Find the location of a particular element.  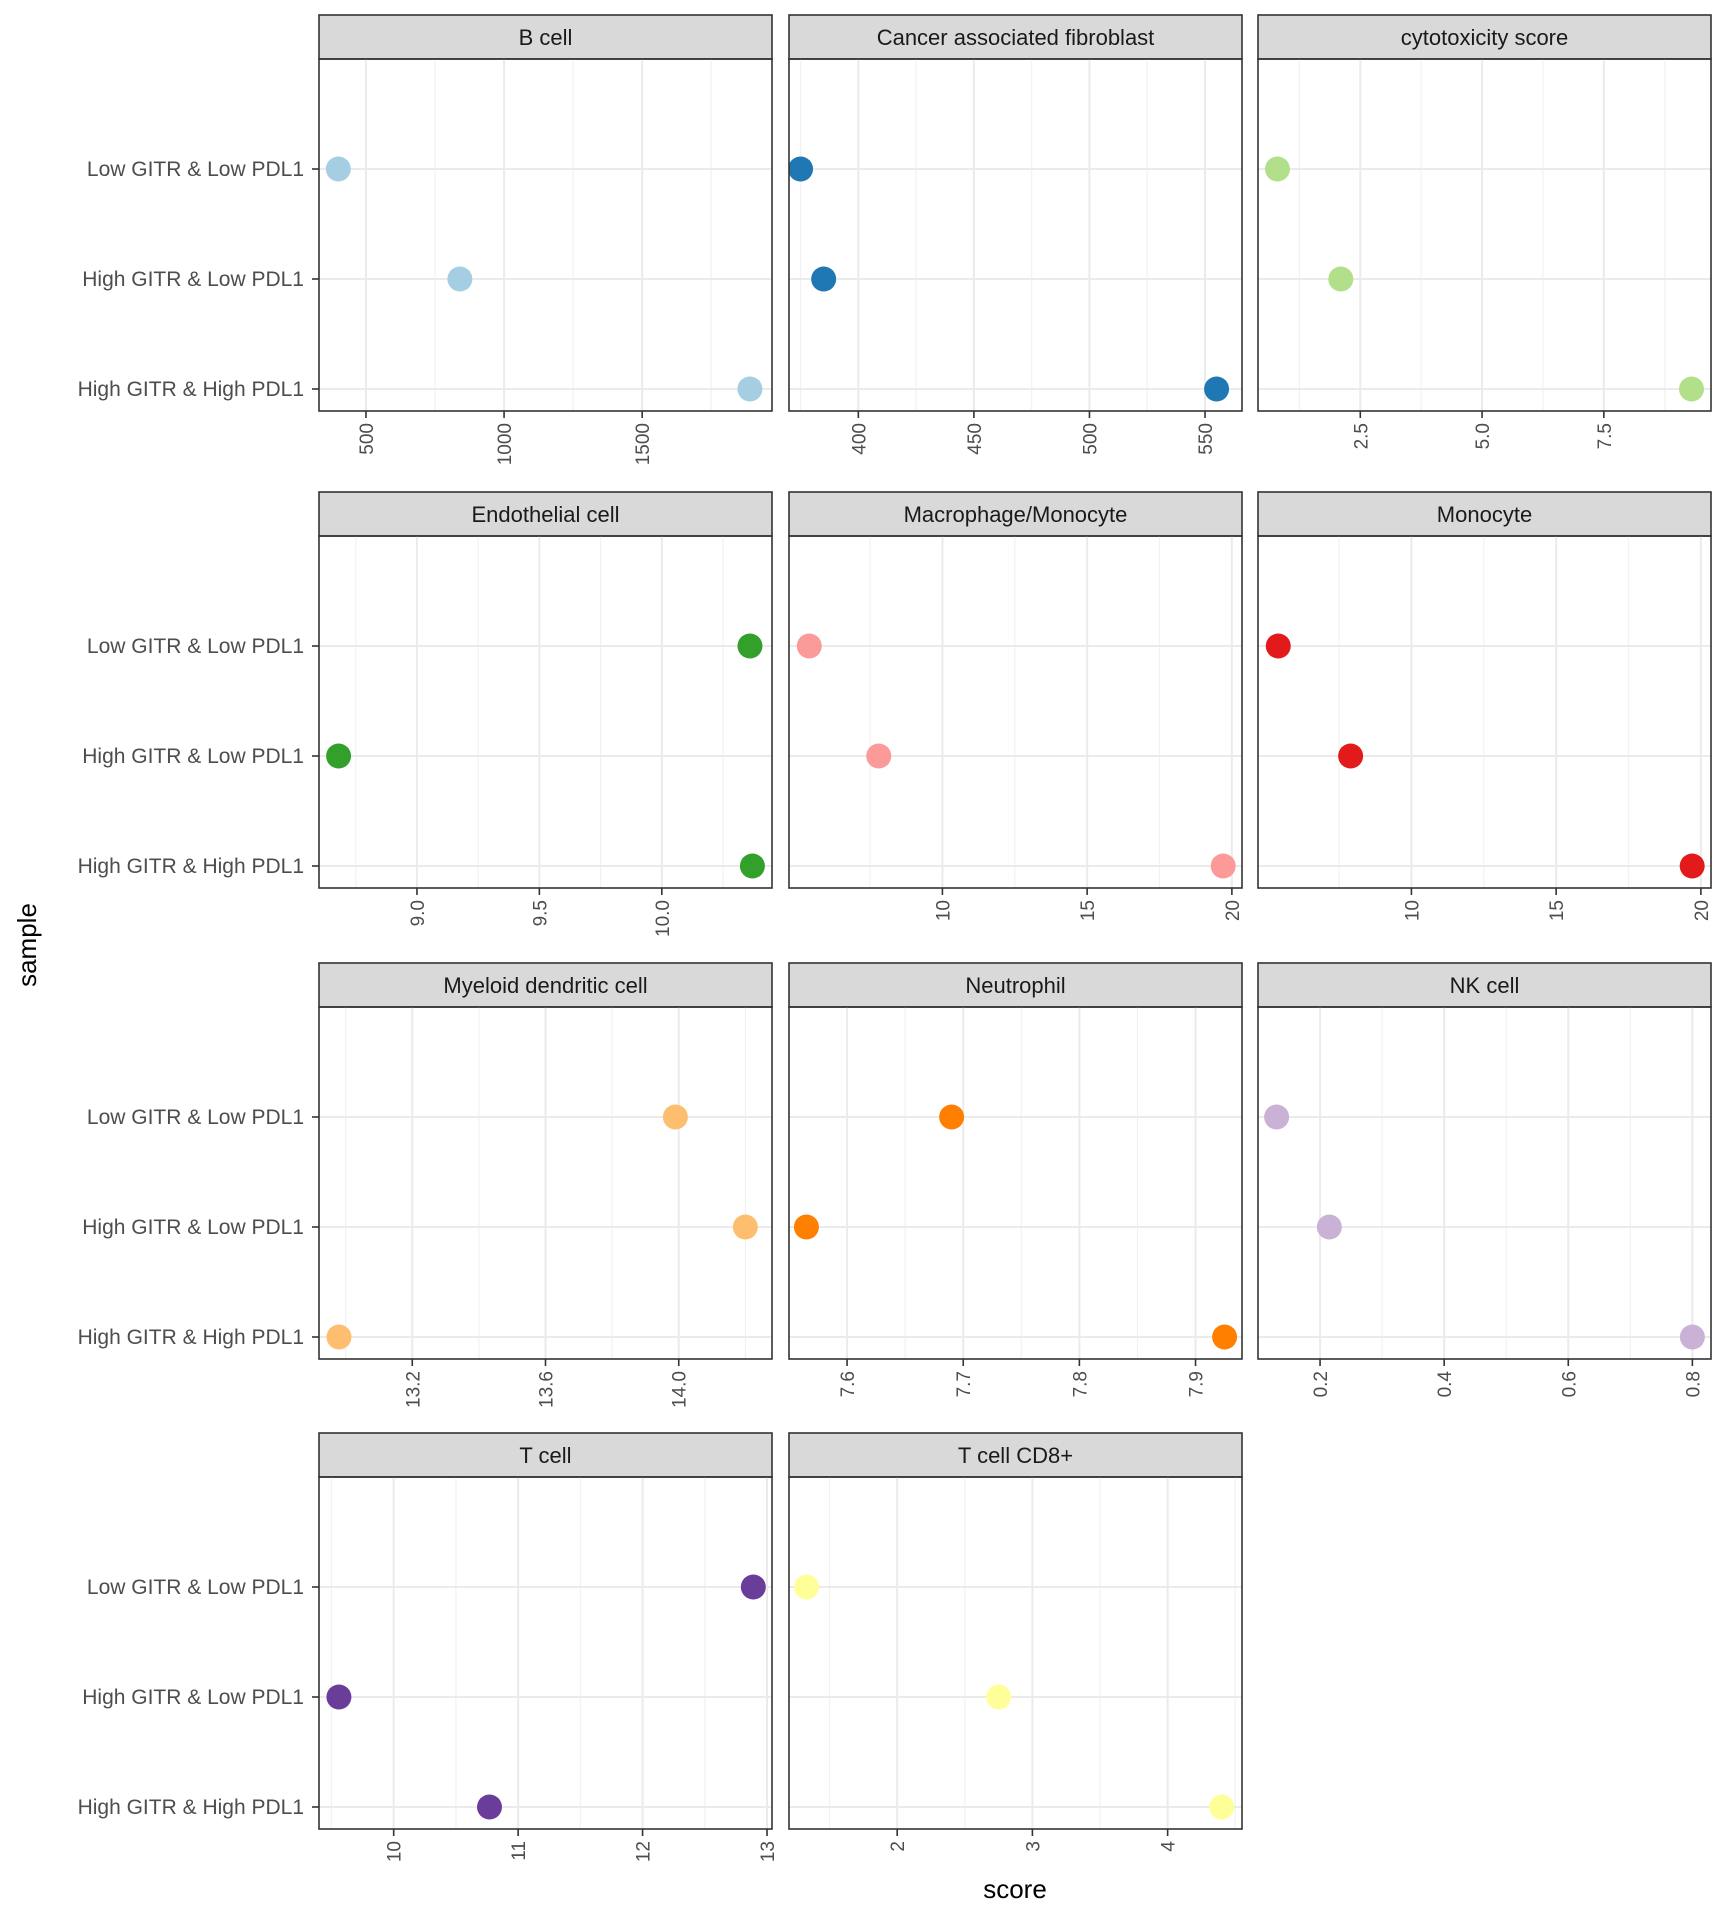

panel-cytotoxicity-score: cytotoxicity score 2.5 5.0 7.5 is located at coordinates (1484, 231).